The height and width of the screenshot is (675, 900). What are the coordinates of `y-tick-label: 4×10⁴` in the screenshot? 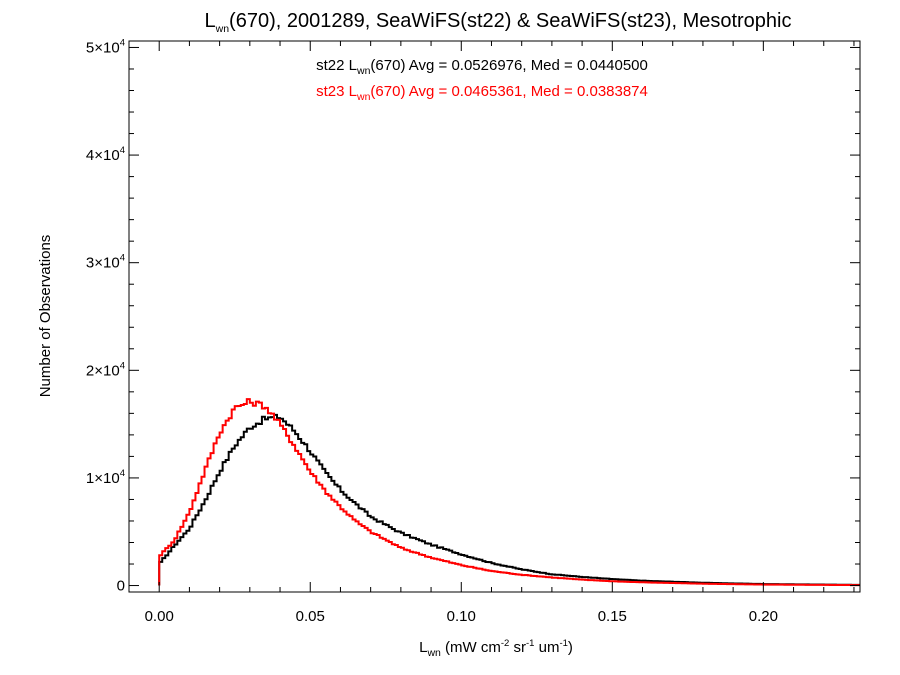 It's located at (105, 154).